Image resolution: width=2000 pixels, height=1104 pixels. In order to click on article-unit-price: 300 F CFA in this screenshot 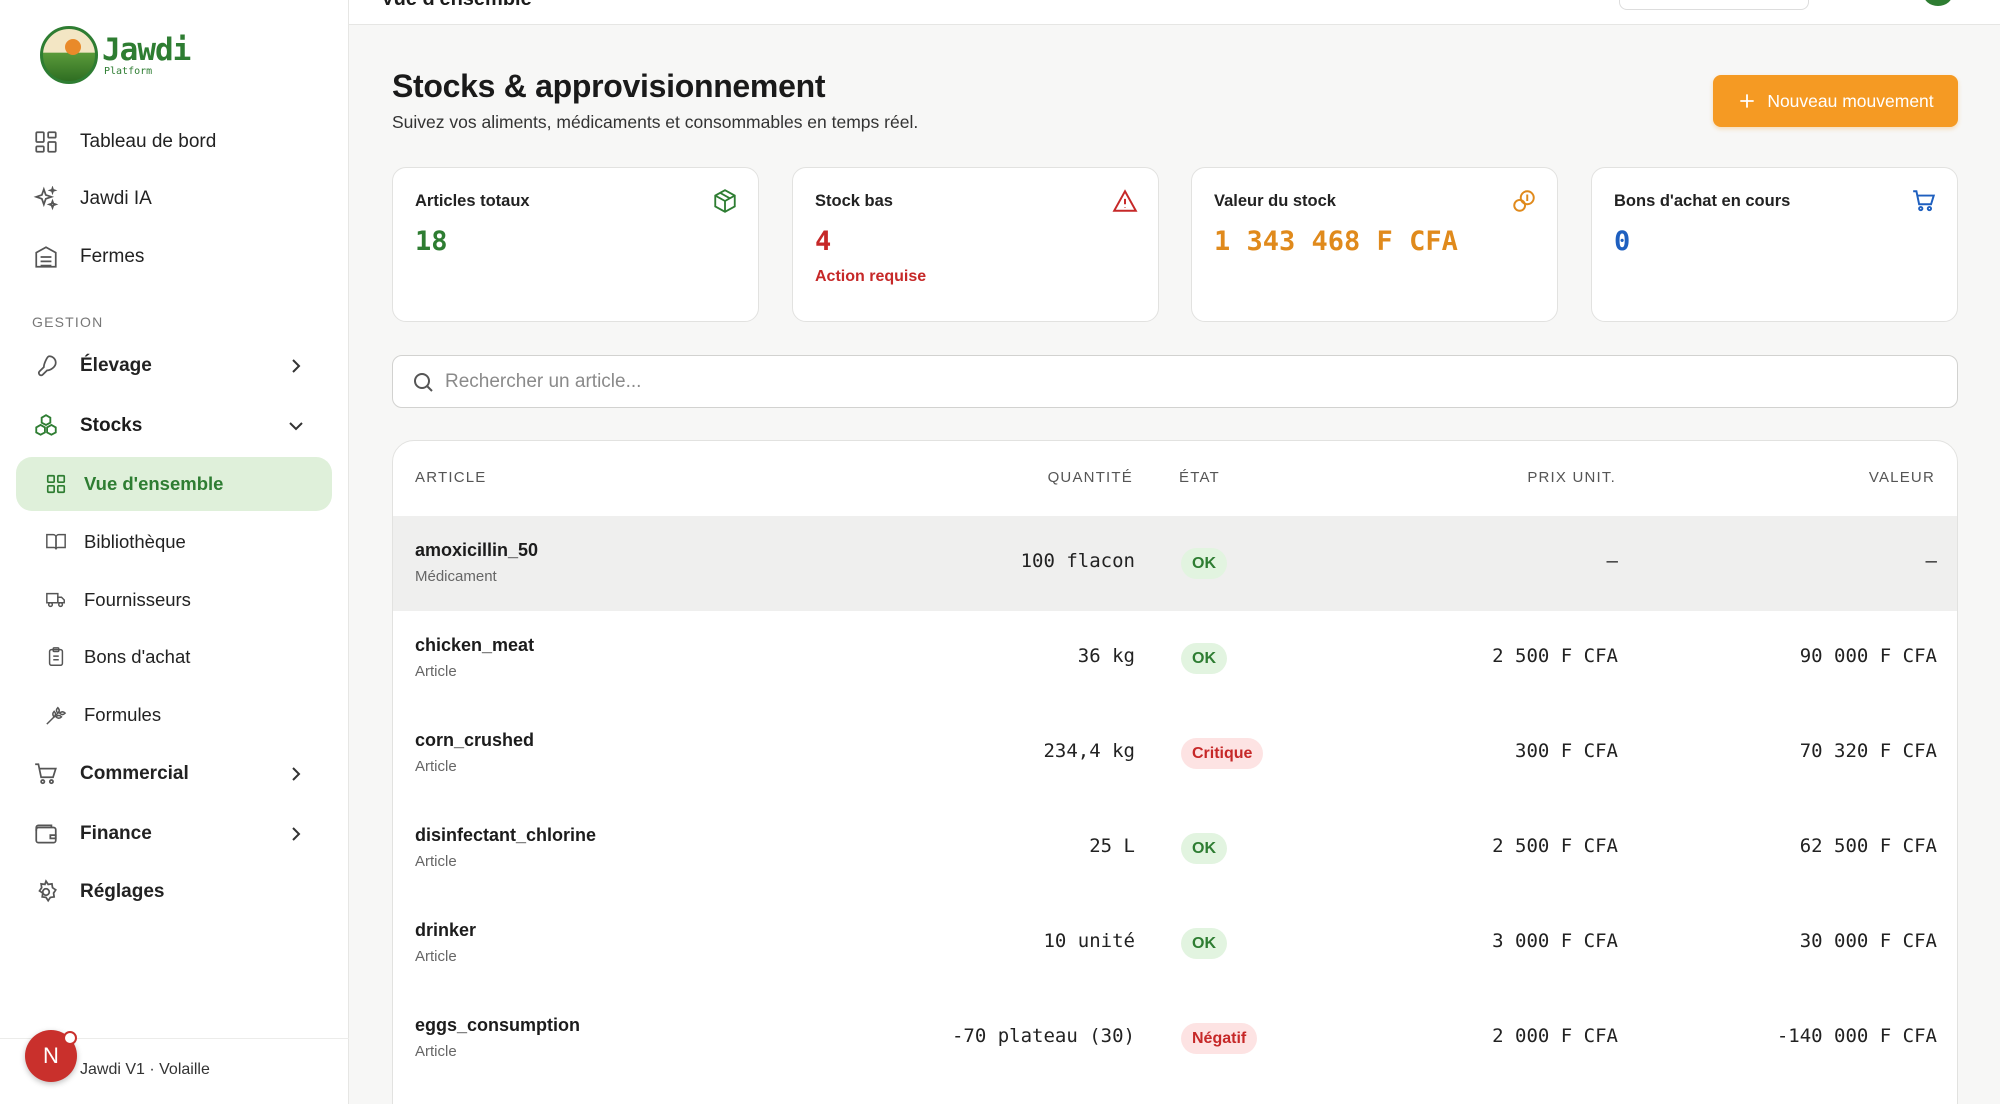, I will do `click(1566, 751)`.